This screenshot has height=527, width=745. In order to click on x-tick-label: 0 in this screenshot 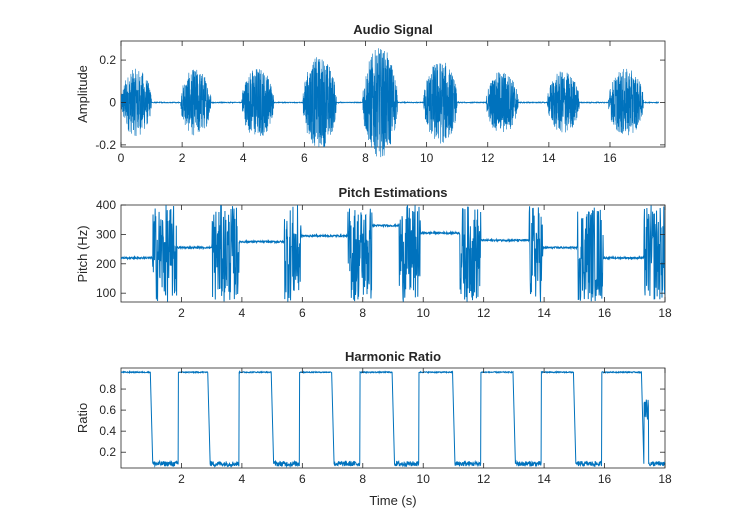, I will do `click(121, 158)`.